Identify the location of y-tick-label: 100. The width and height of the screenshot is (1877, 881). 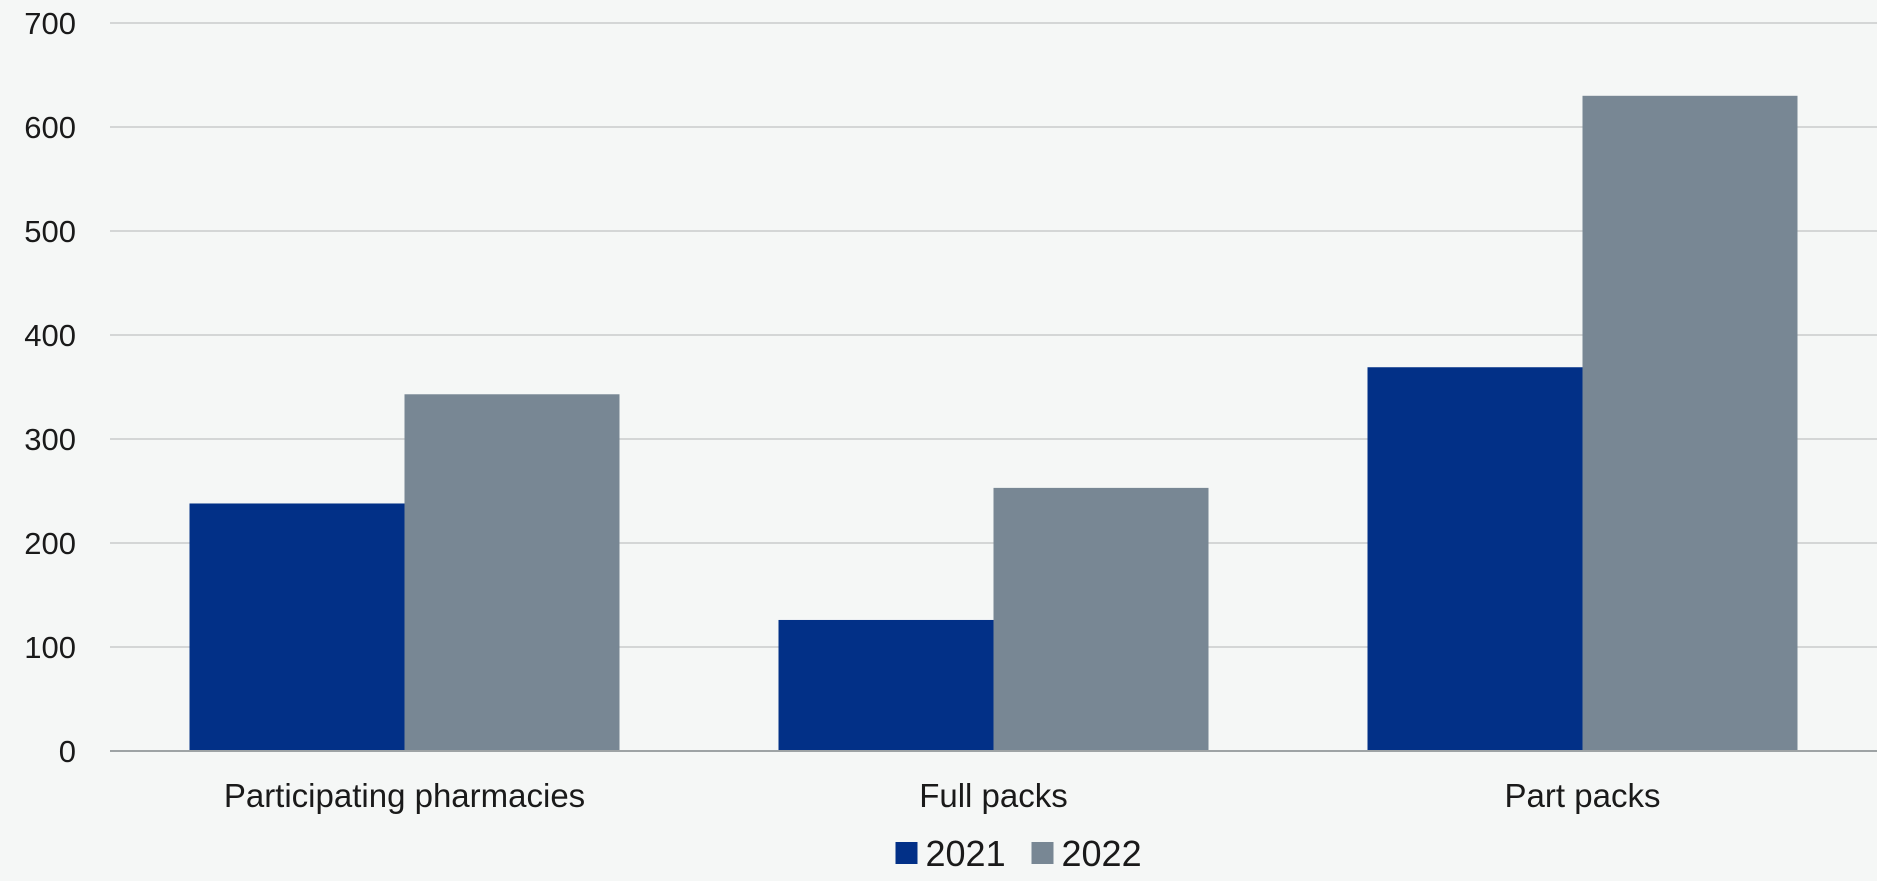
(50, 647).